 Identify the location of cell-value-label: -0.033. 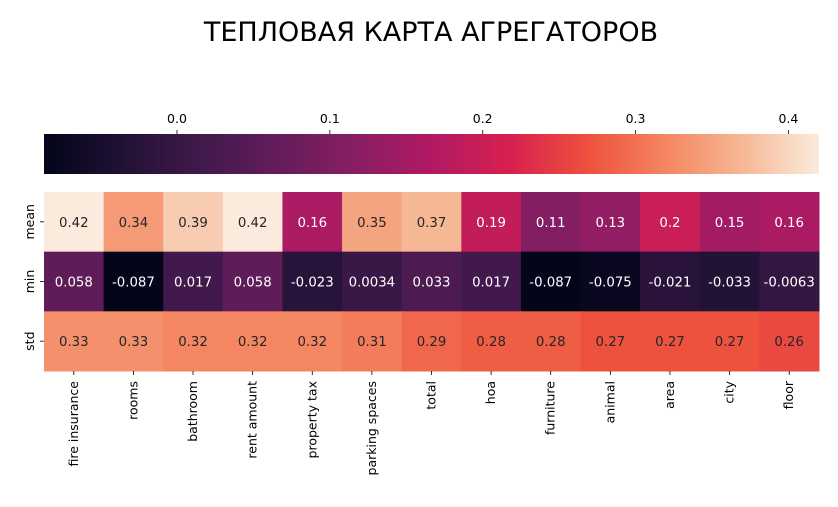
(729, 283).